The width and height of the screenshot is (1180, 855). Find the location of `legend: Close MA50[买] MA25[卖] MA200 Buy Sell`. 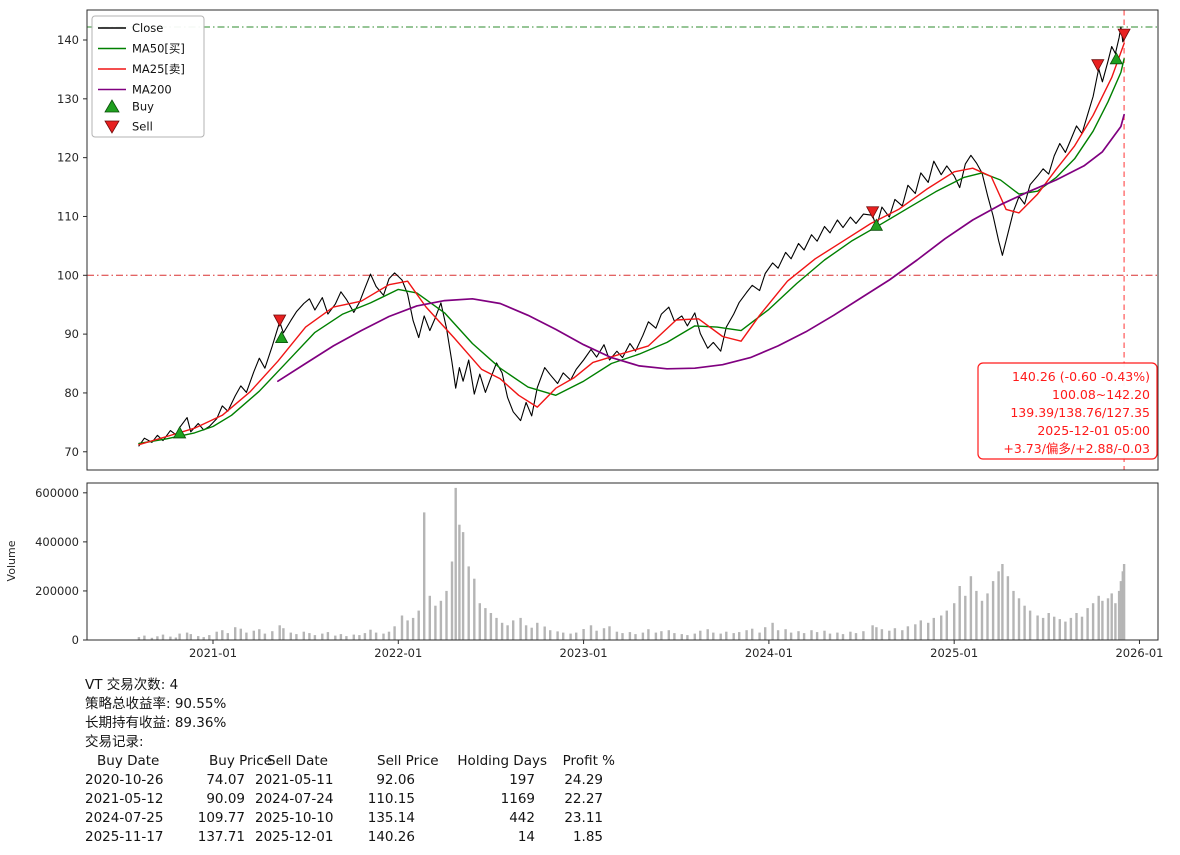

legend: Close MA50[买] MA25[卖] MA200 Buy Sell is located at coordinates (148, 76).